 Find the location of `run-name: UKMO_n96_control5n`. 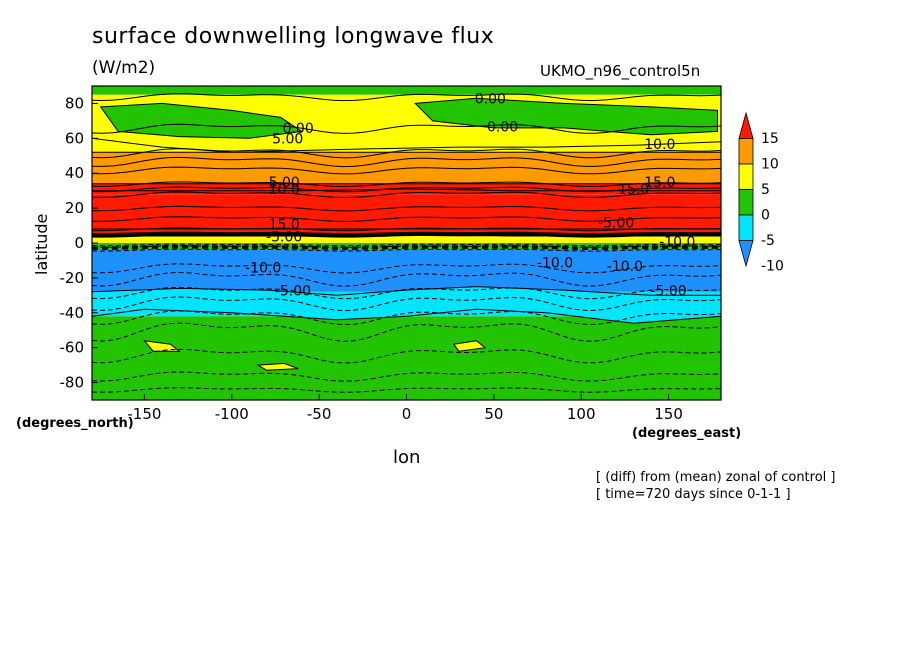

run-name: UKMO_n96_control5n is located at coordinates (620, 71).